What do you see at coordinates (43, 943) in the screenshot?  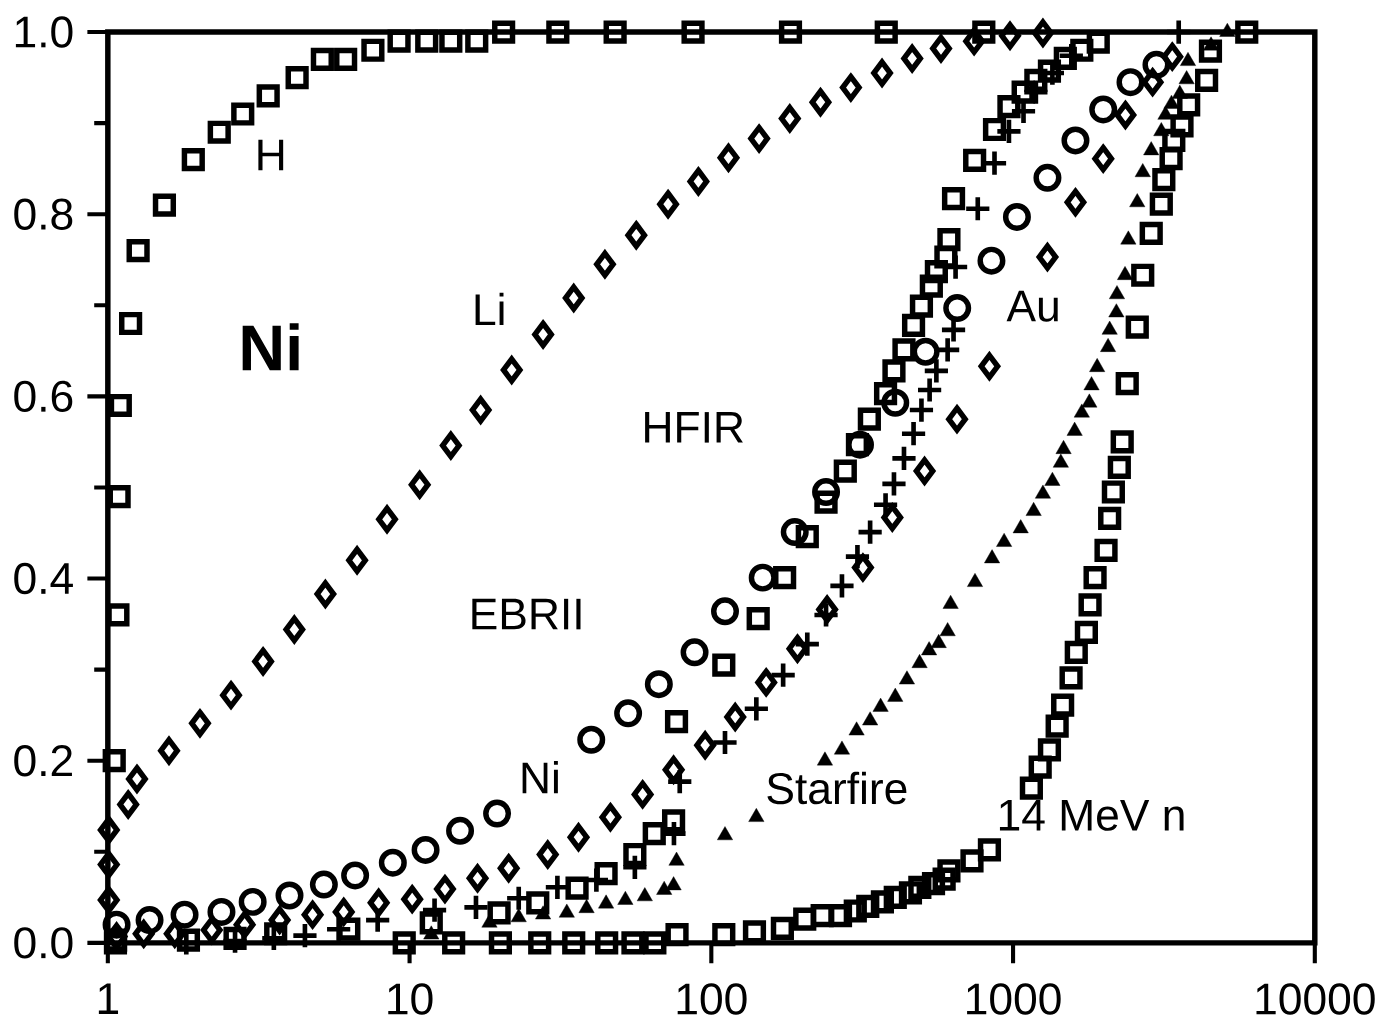 I see `y-tick-label: 0.0` at bounding box center [43, 943].